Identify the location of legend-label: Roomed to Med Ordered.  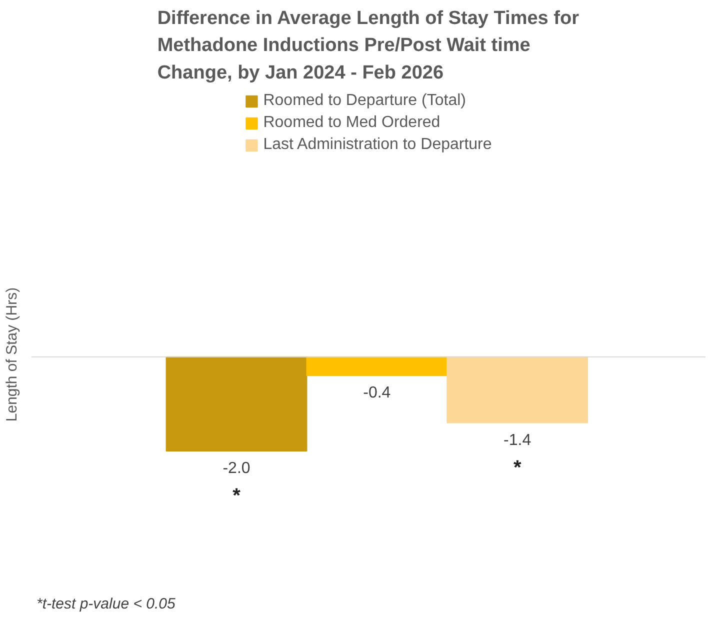
(351, 123).